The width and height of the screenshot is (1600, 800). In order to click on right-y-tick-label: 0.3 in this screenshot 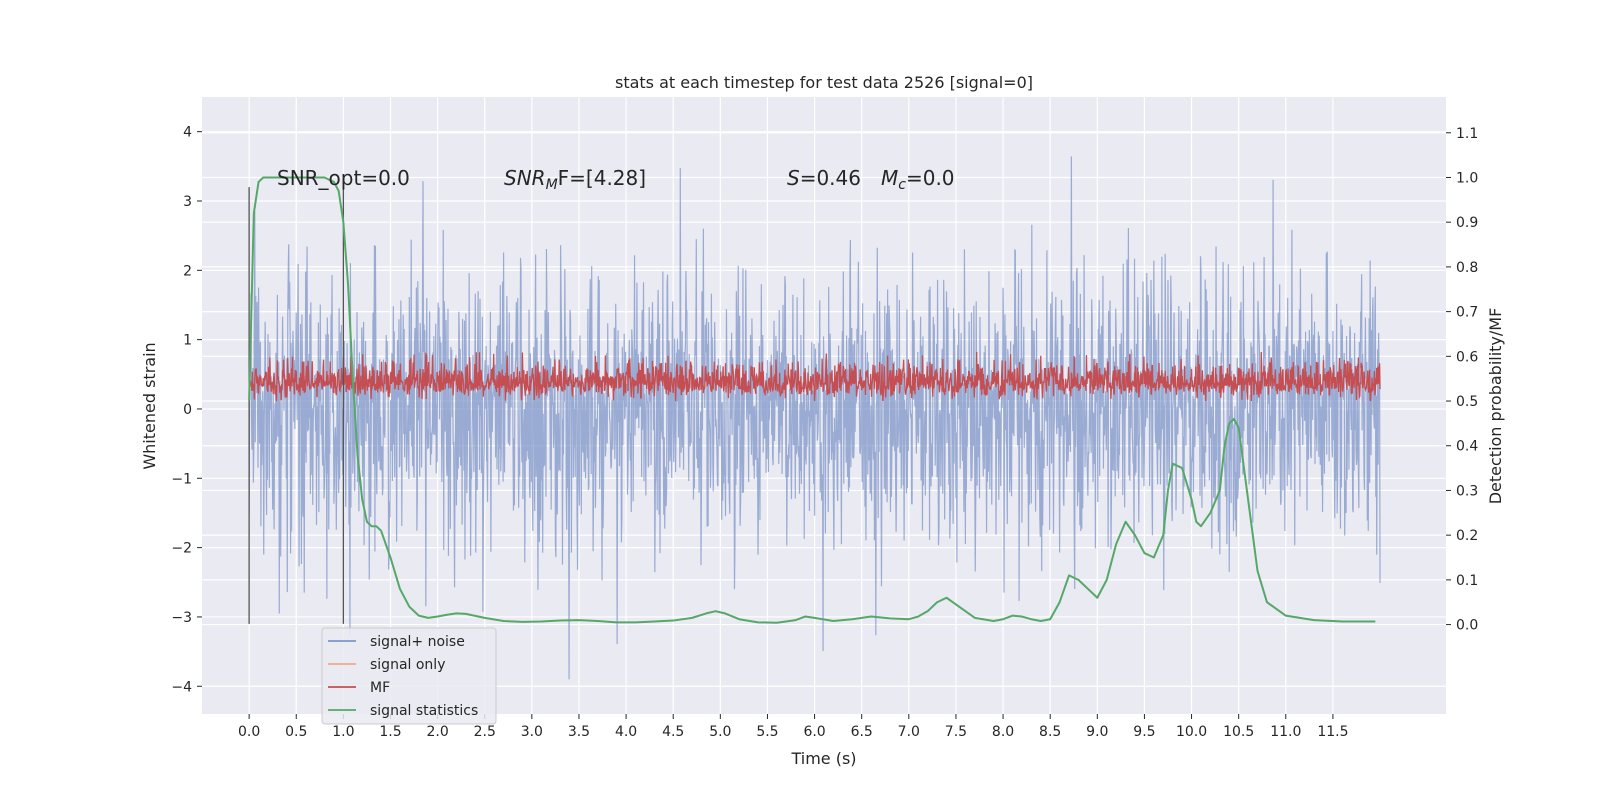, I will do `click(1467, 491)`.